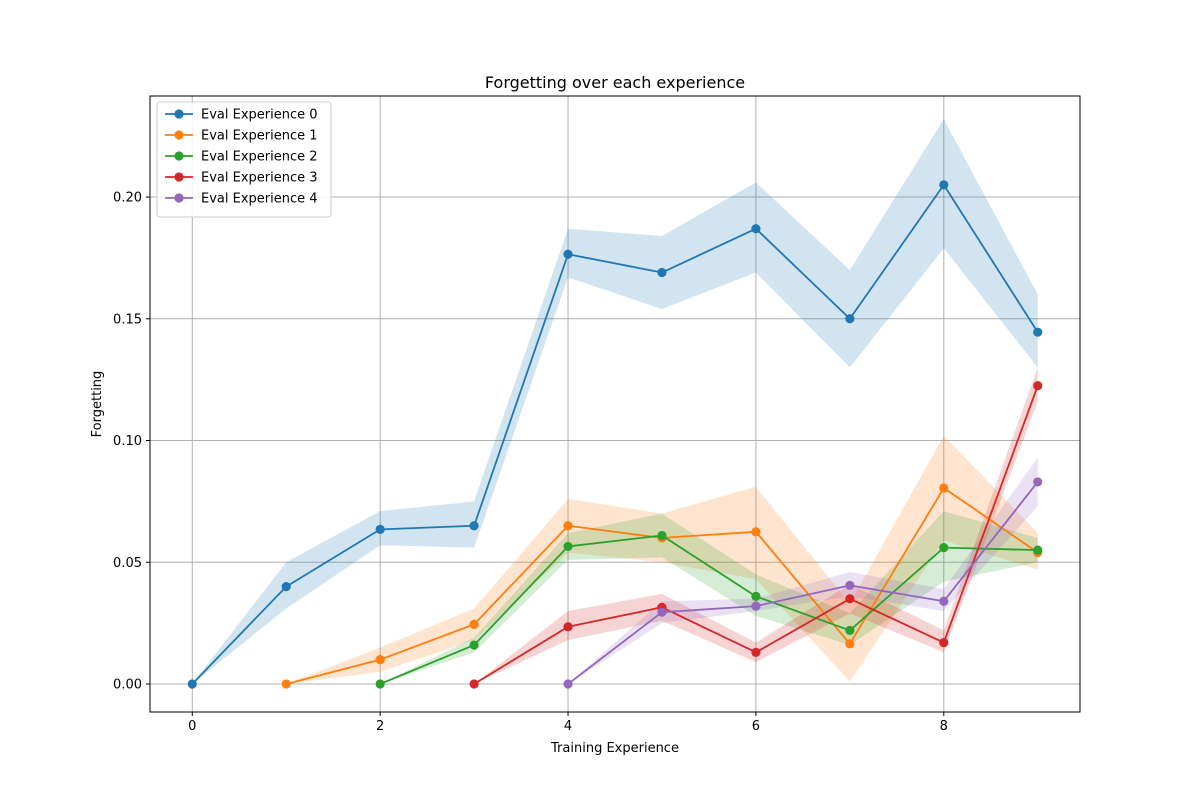 The width and height of the screenshot is (1200, 800). Describe the element at coordinates (127, 441) in the screenshot. I see `y-tick-label: 0.10` at that location.